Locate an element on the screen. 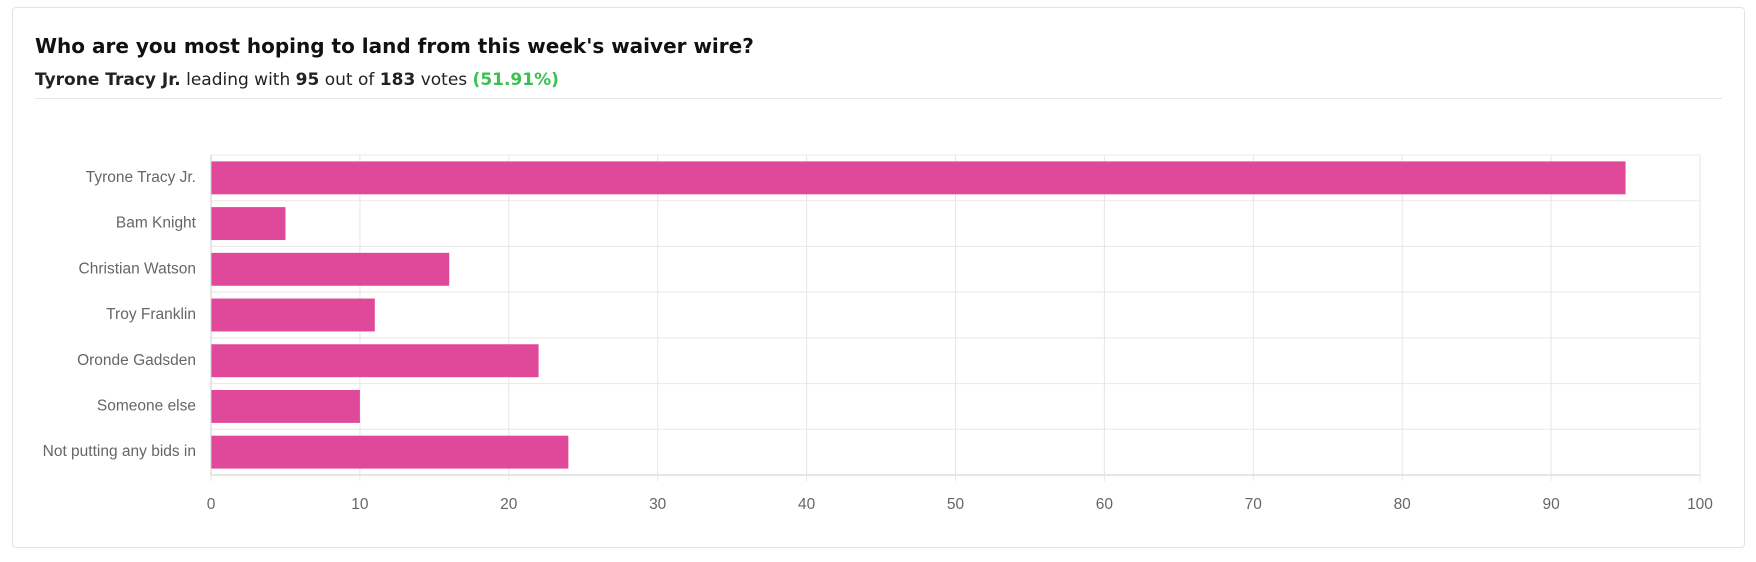 The image size is (1756, 562). y-tick-label: Not putting any bids in is located at coordinates (119, 451).